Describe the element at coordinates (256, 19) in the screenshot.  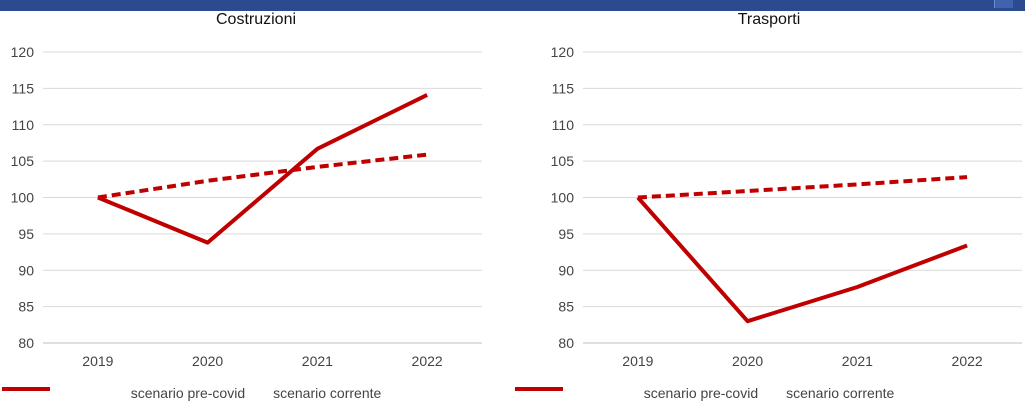
I see `chart-title: Costruzioni` at that location.